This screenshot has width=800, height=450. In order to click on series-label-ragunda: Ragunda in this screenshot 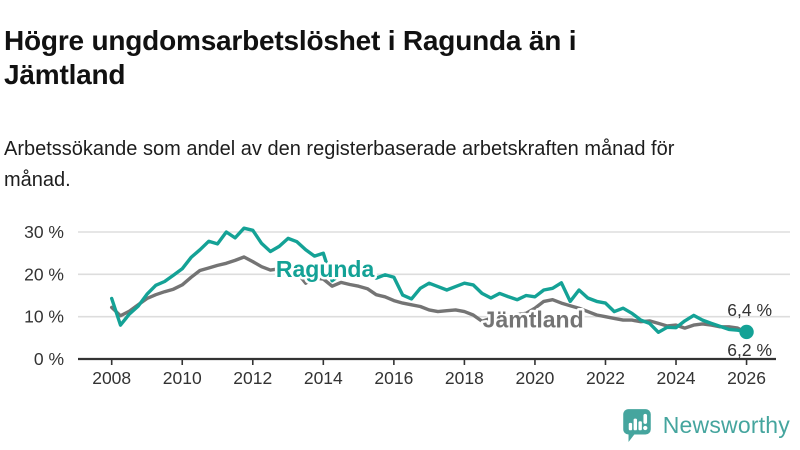, I will do `click(325, 269)`.